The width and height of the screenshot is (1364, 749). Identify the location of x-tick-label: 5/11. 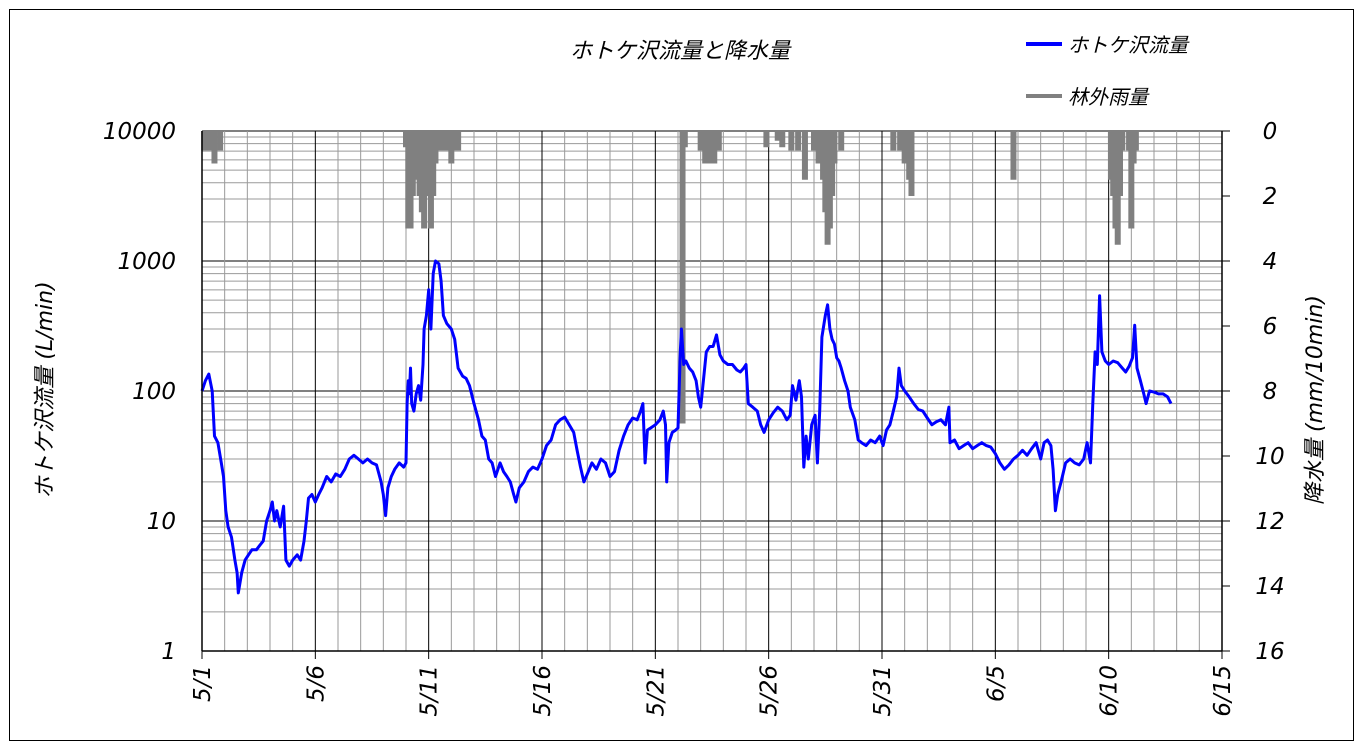
(430, 691).